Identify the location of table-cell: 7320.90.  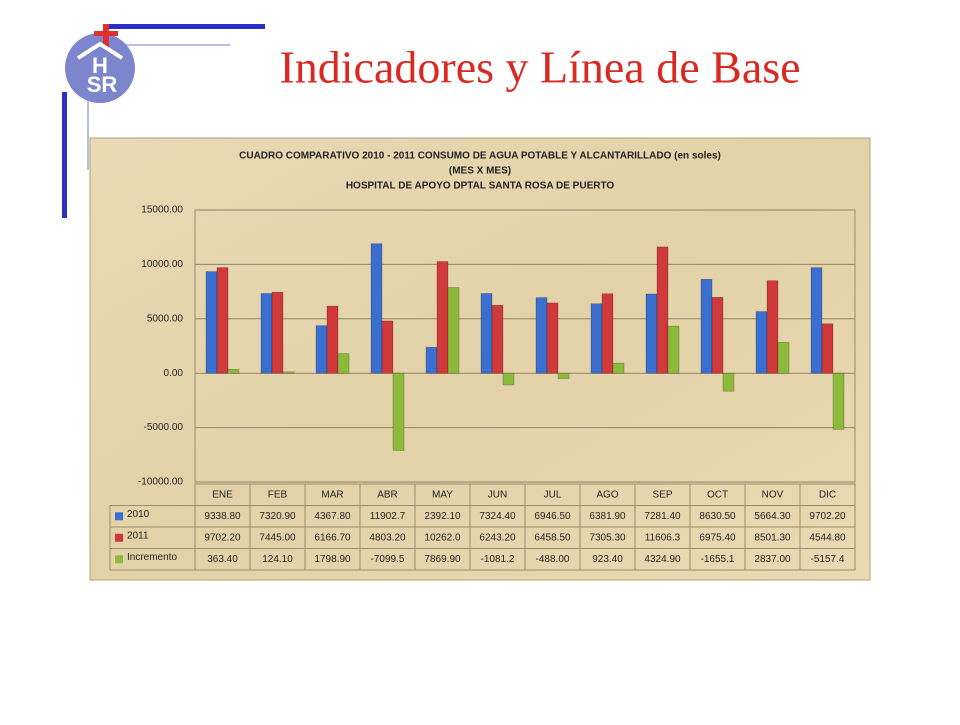
(277, 516).